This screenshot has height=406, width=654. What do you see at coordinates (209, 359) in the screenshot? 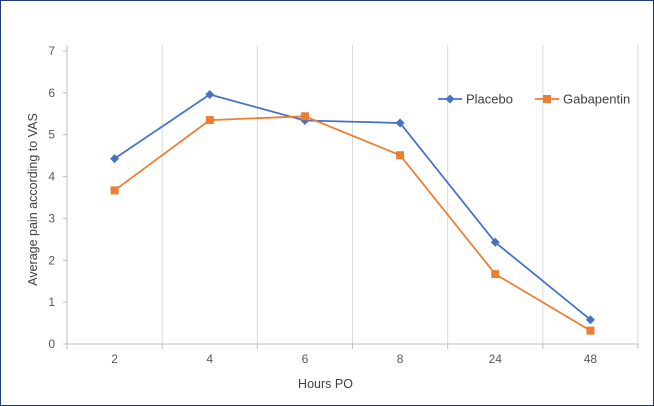
I see `x-tick-label: 4` at bounding box center [209, 359].